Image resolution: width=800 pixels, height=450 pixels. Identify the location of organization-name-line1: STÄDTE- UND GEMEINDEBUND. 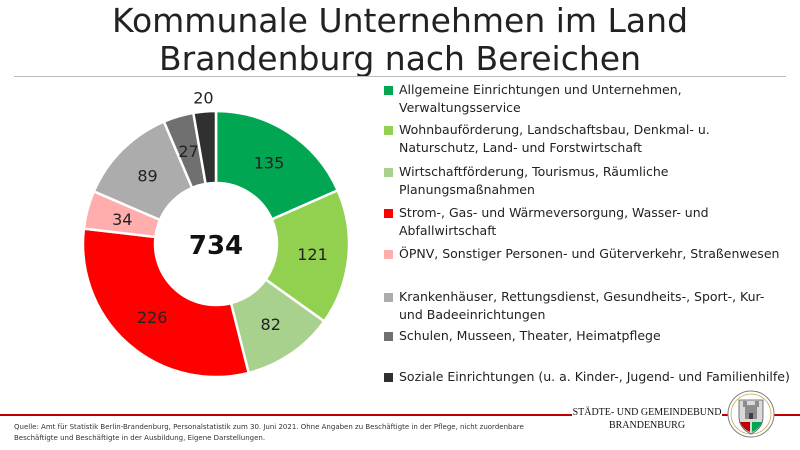
(647, 412).